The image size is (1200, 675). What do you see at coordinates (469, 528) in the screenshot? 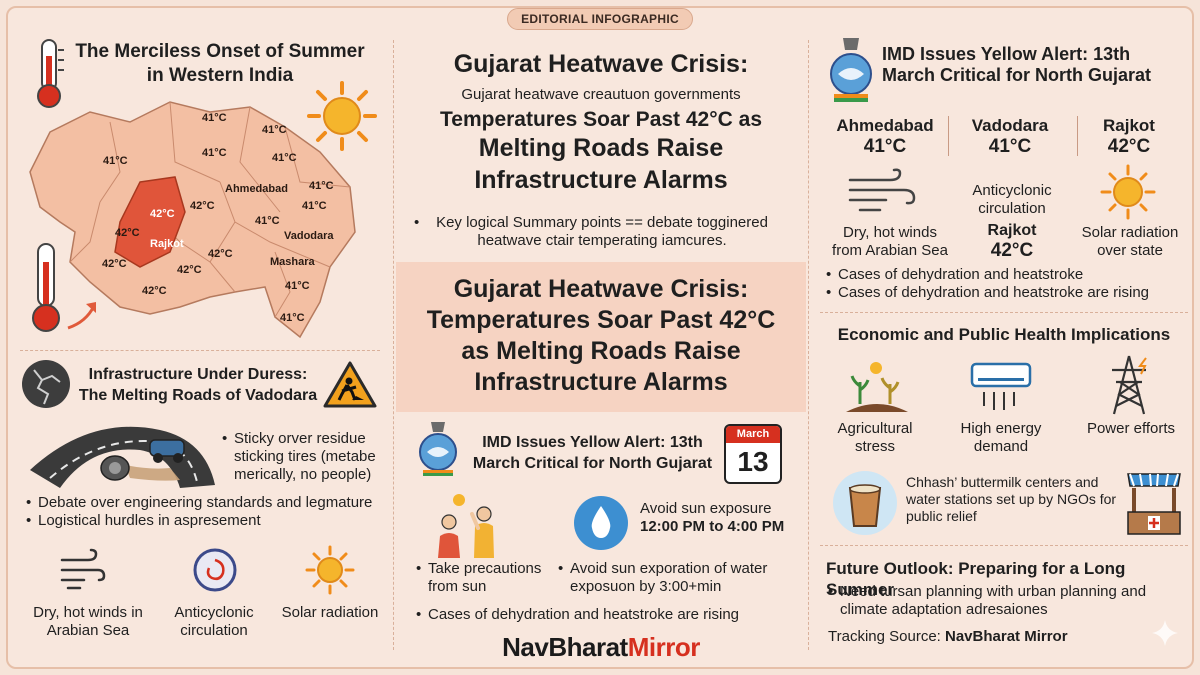
I see `people-sun-icon` at bounding box center [469, 528].